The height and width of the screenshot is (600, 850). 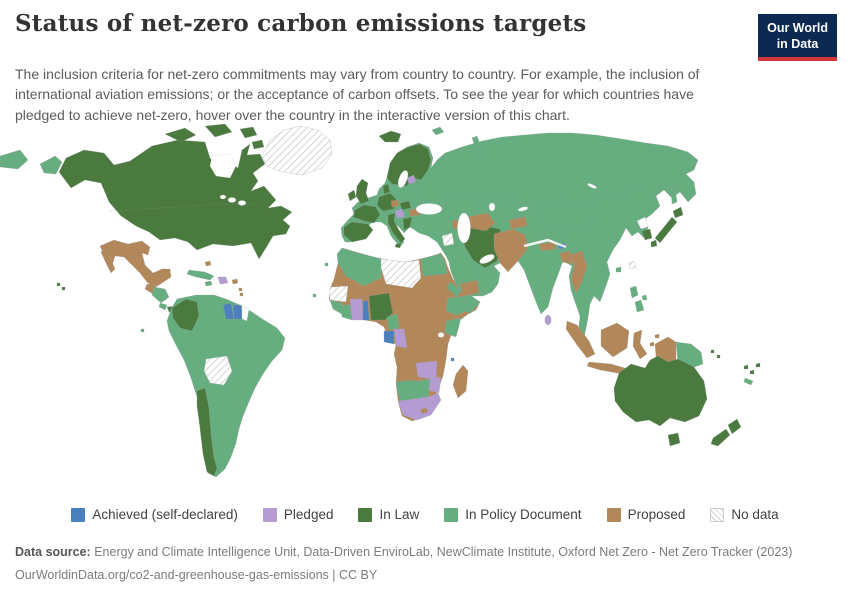 I want to click on map-region-benin-togo, so click(x=366, y=310).